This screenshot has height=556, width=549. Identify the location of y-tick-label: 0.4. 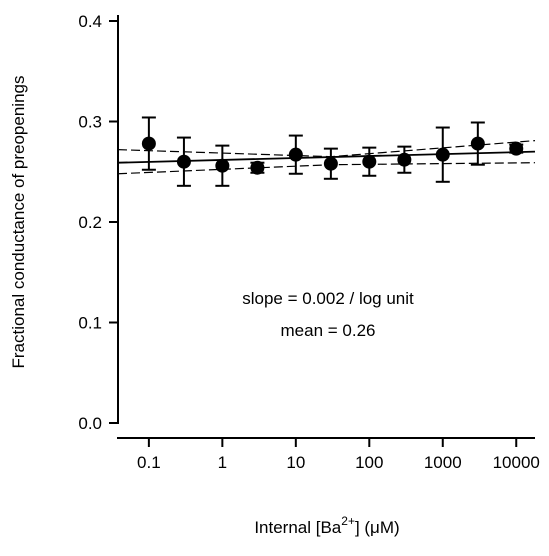
(90, 21).